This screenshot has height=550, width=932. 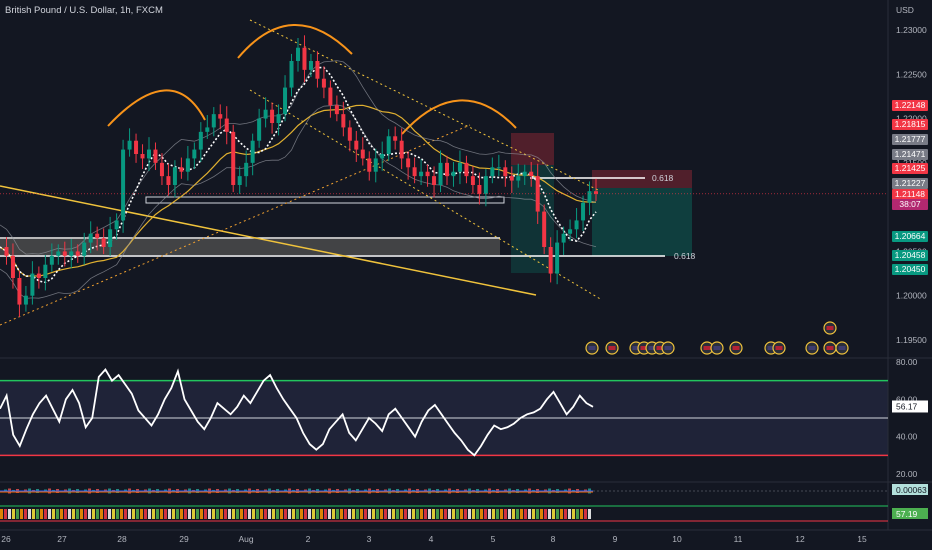 I want to click on price-badge: 1.21227, so click(x=910, y=183).